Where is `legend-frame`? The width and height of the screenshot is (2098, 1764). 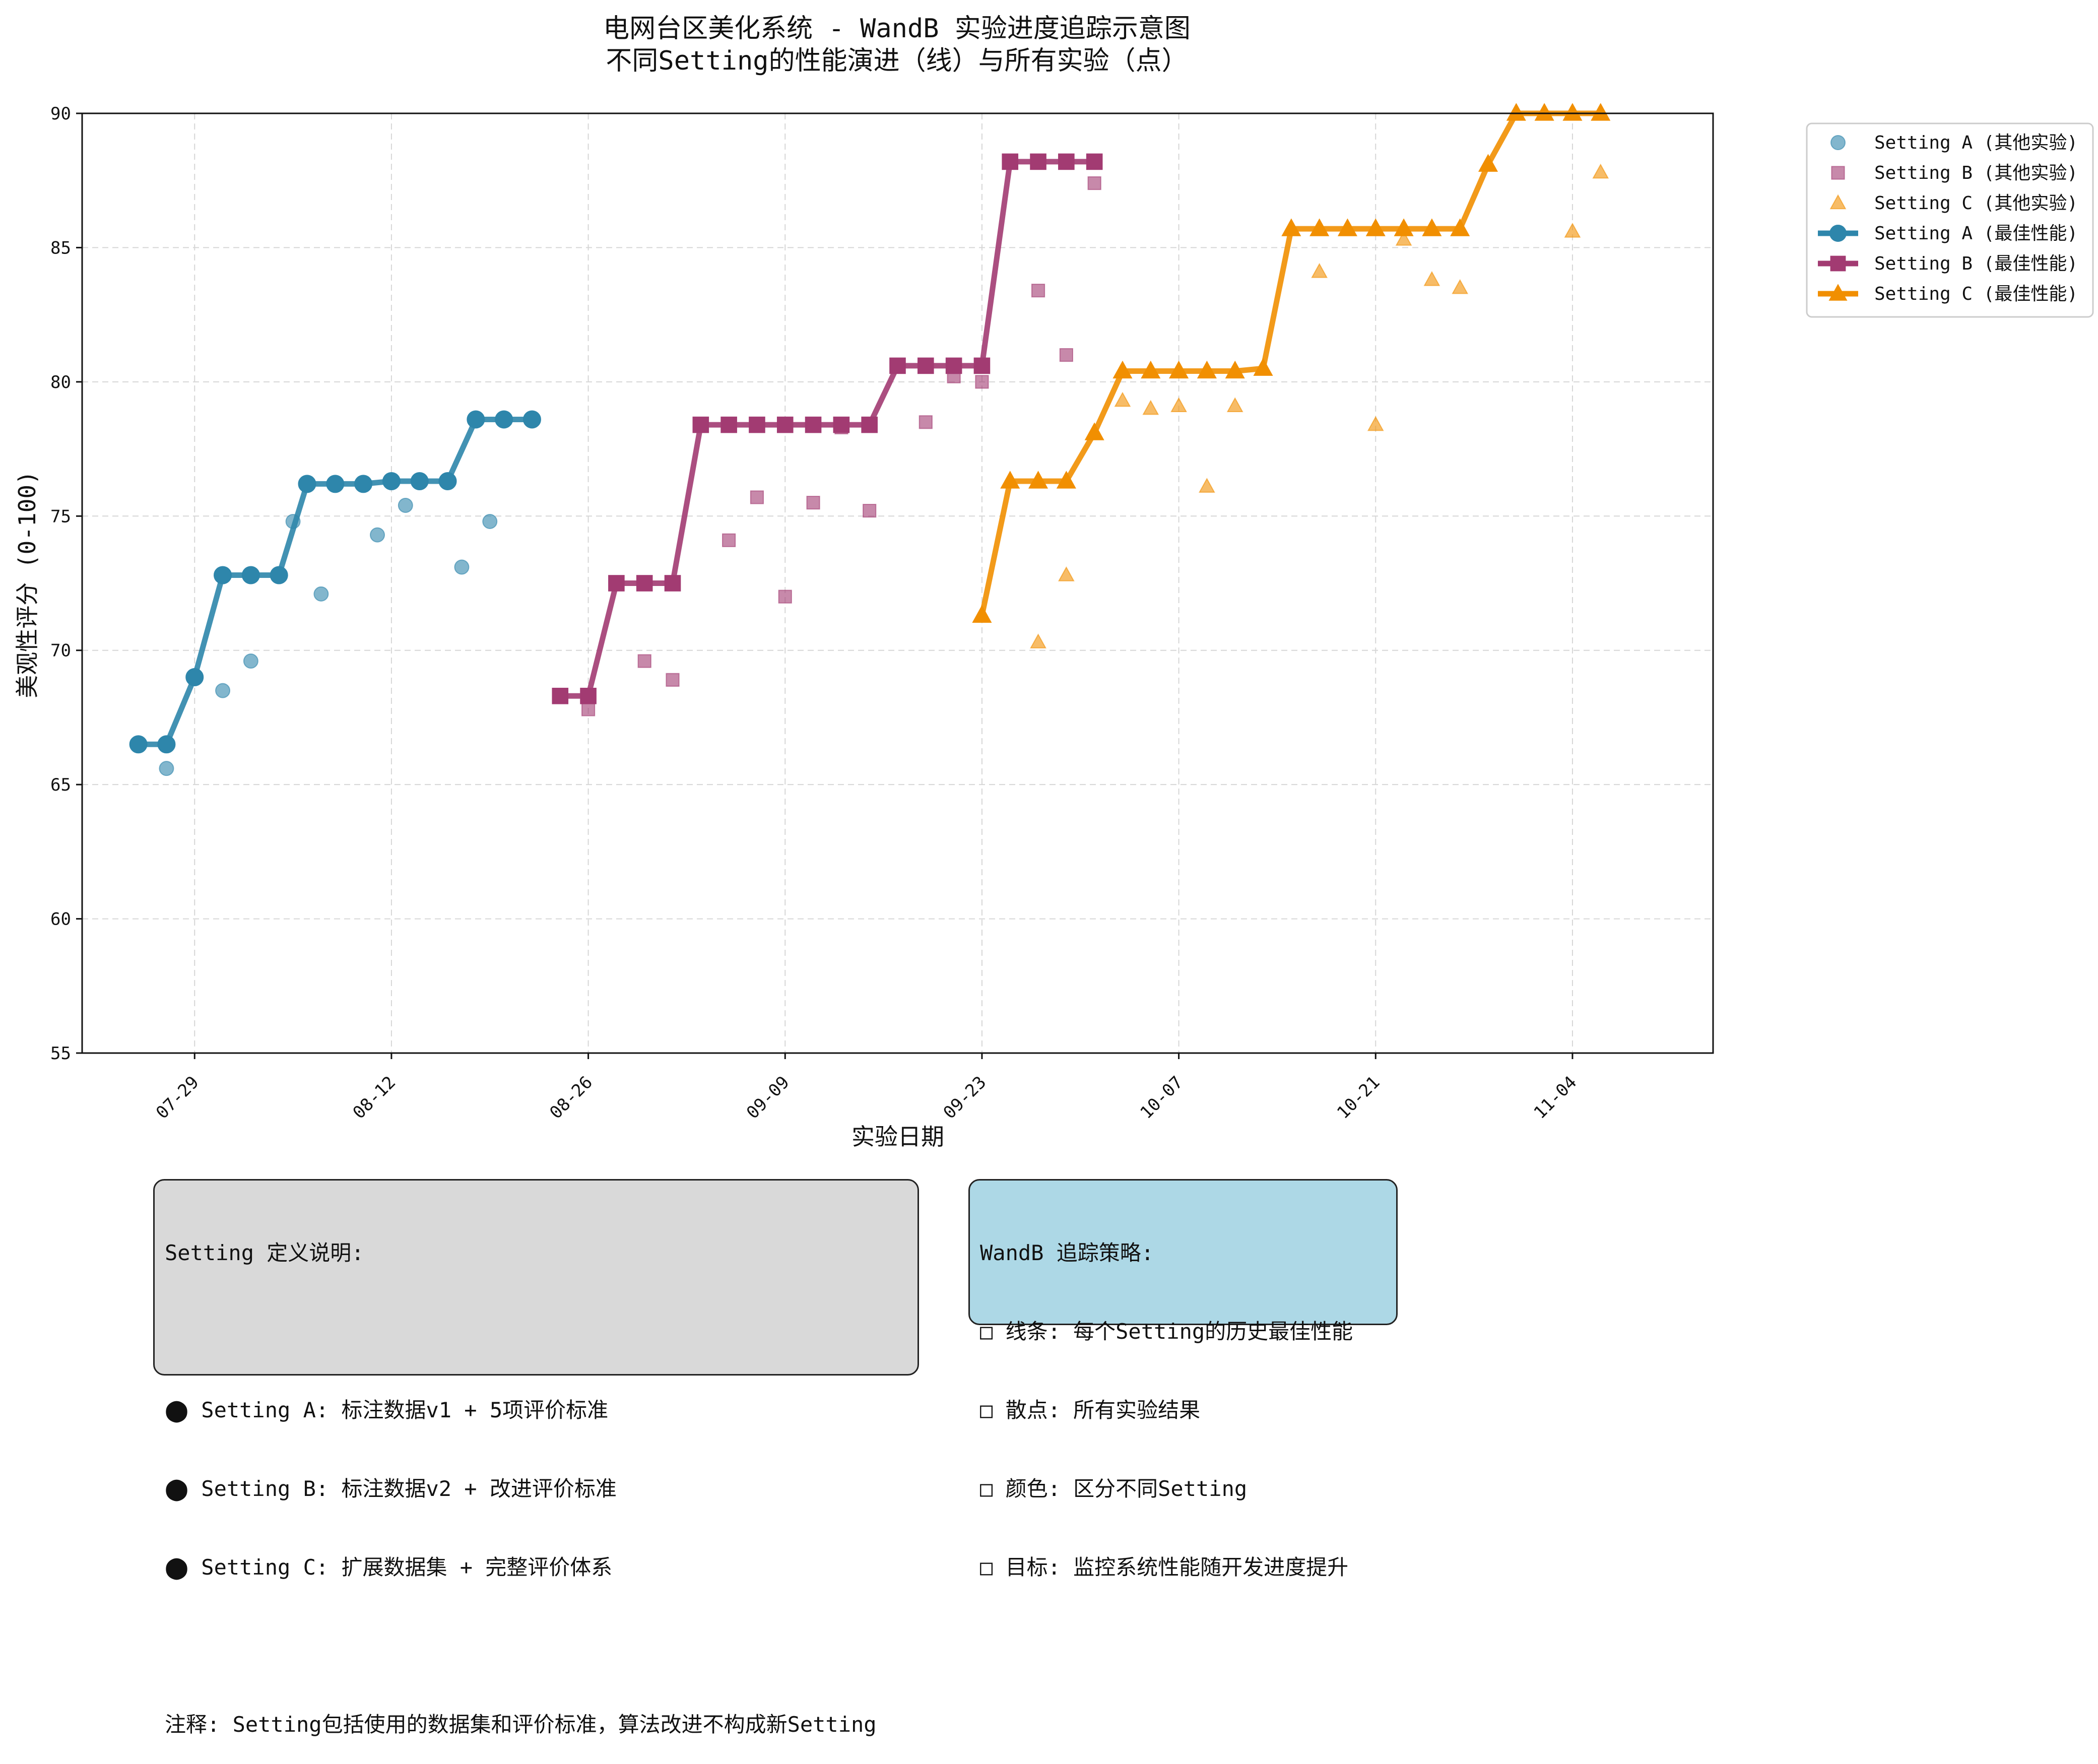 legend-frame is located at coordinates (1950, 220).